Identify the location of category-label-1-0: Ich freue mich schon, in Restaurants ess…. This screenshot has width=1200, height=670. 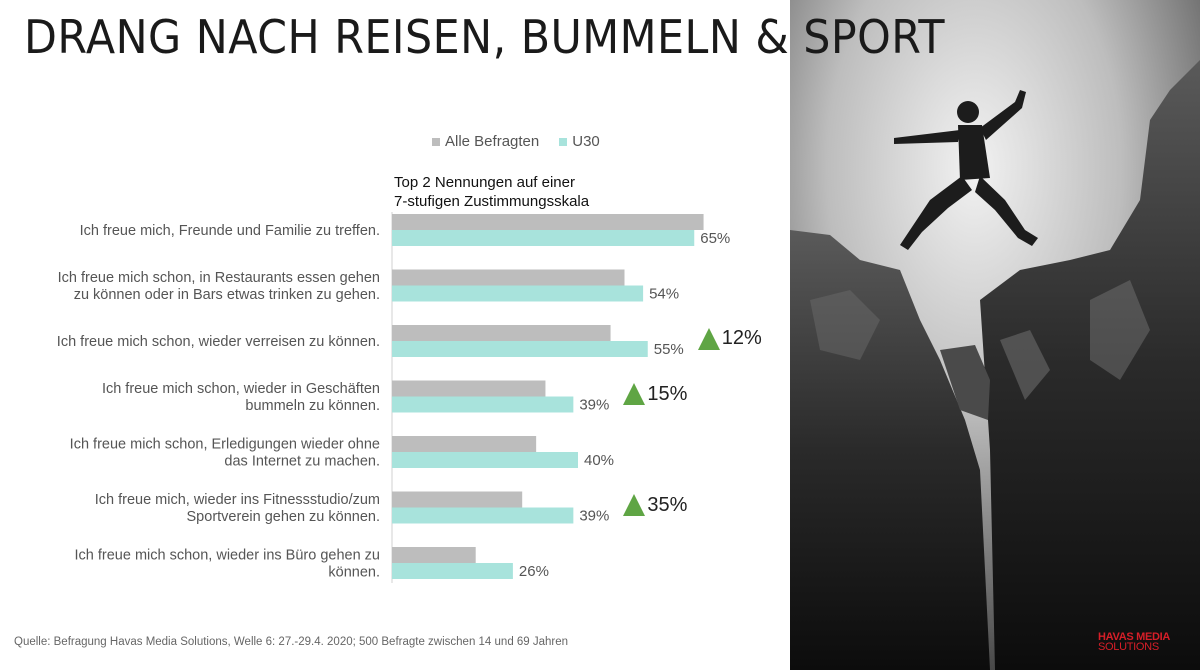
(219, 278).